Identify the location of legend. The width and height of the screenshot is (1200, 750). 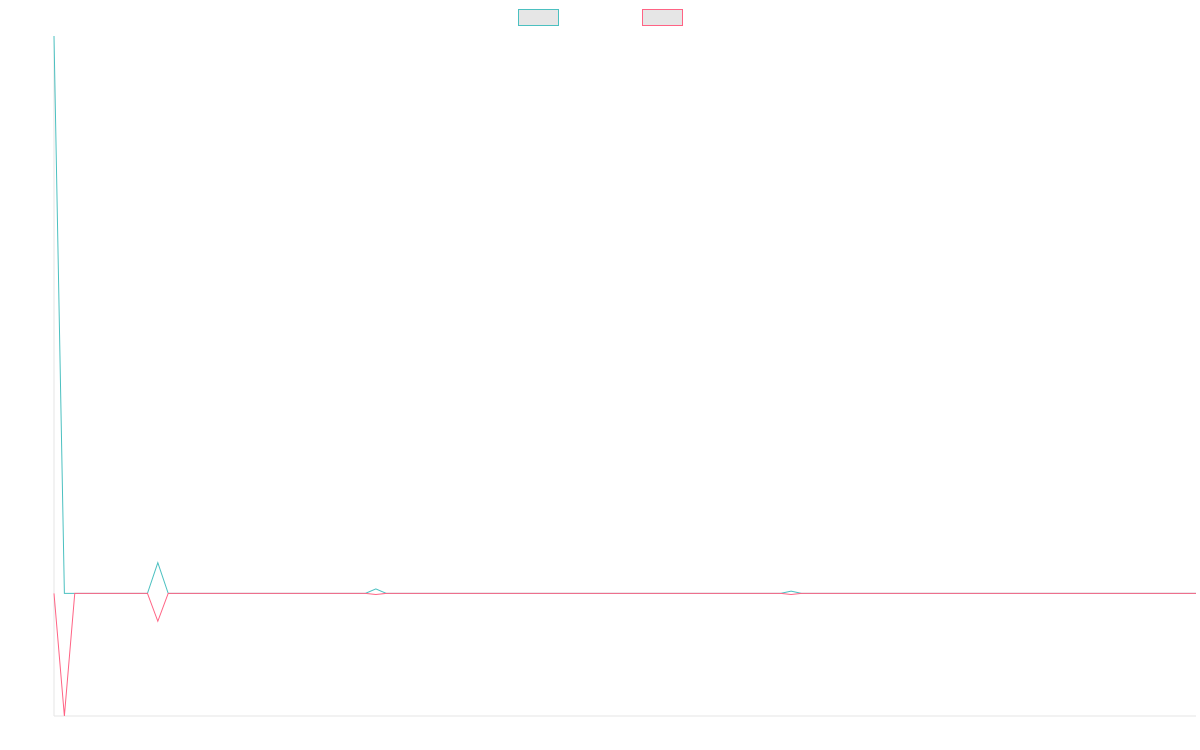
(600, 17).